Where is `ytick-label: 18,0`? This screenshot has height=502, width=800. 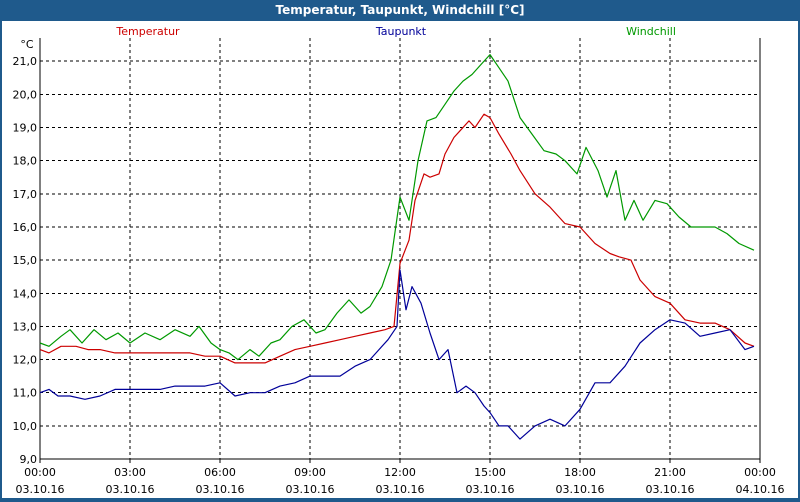 ytick-label: 18,0 is located at coordinates (25, 161).